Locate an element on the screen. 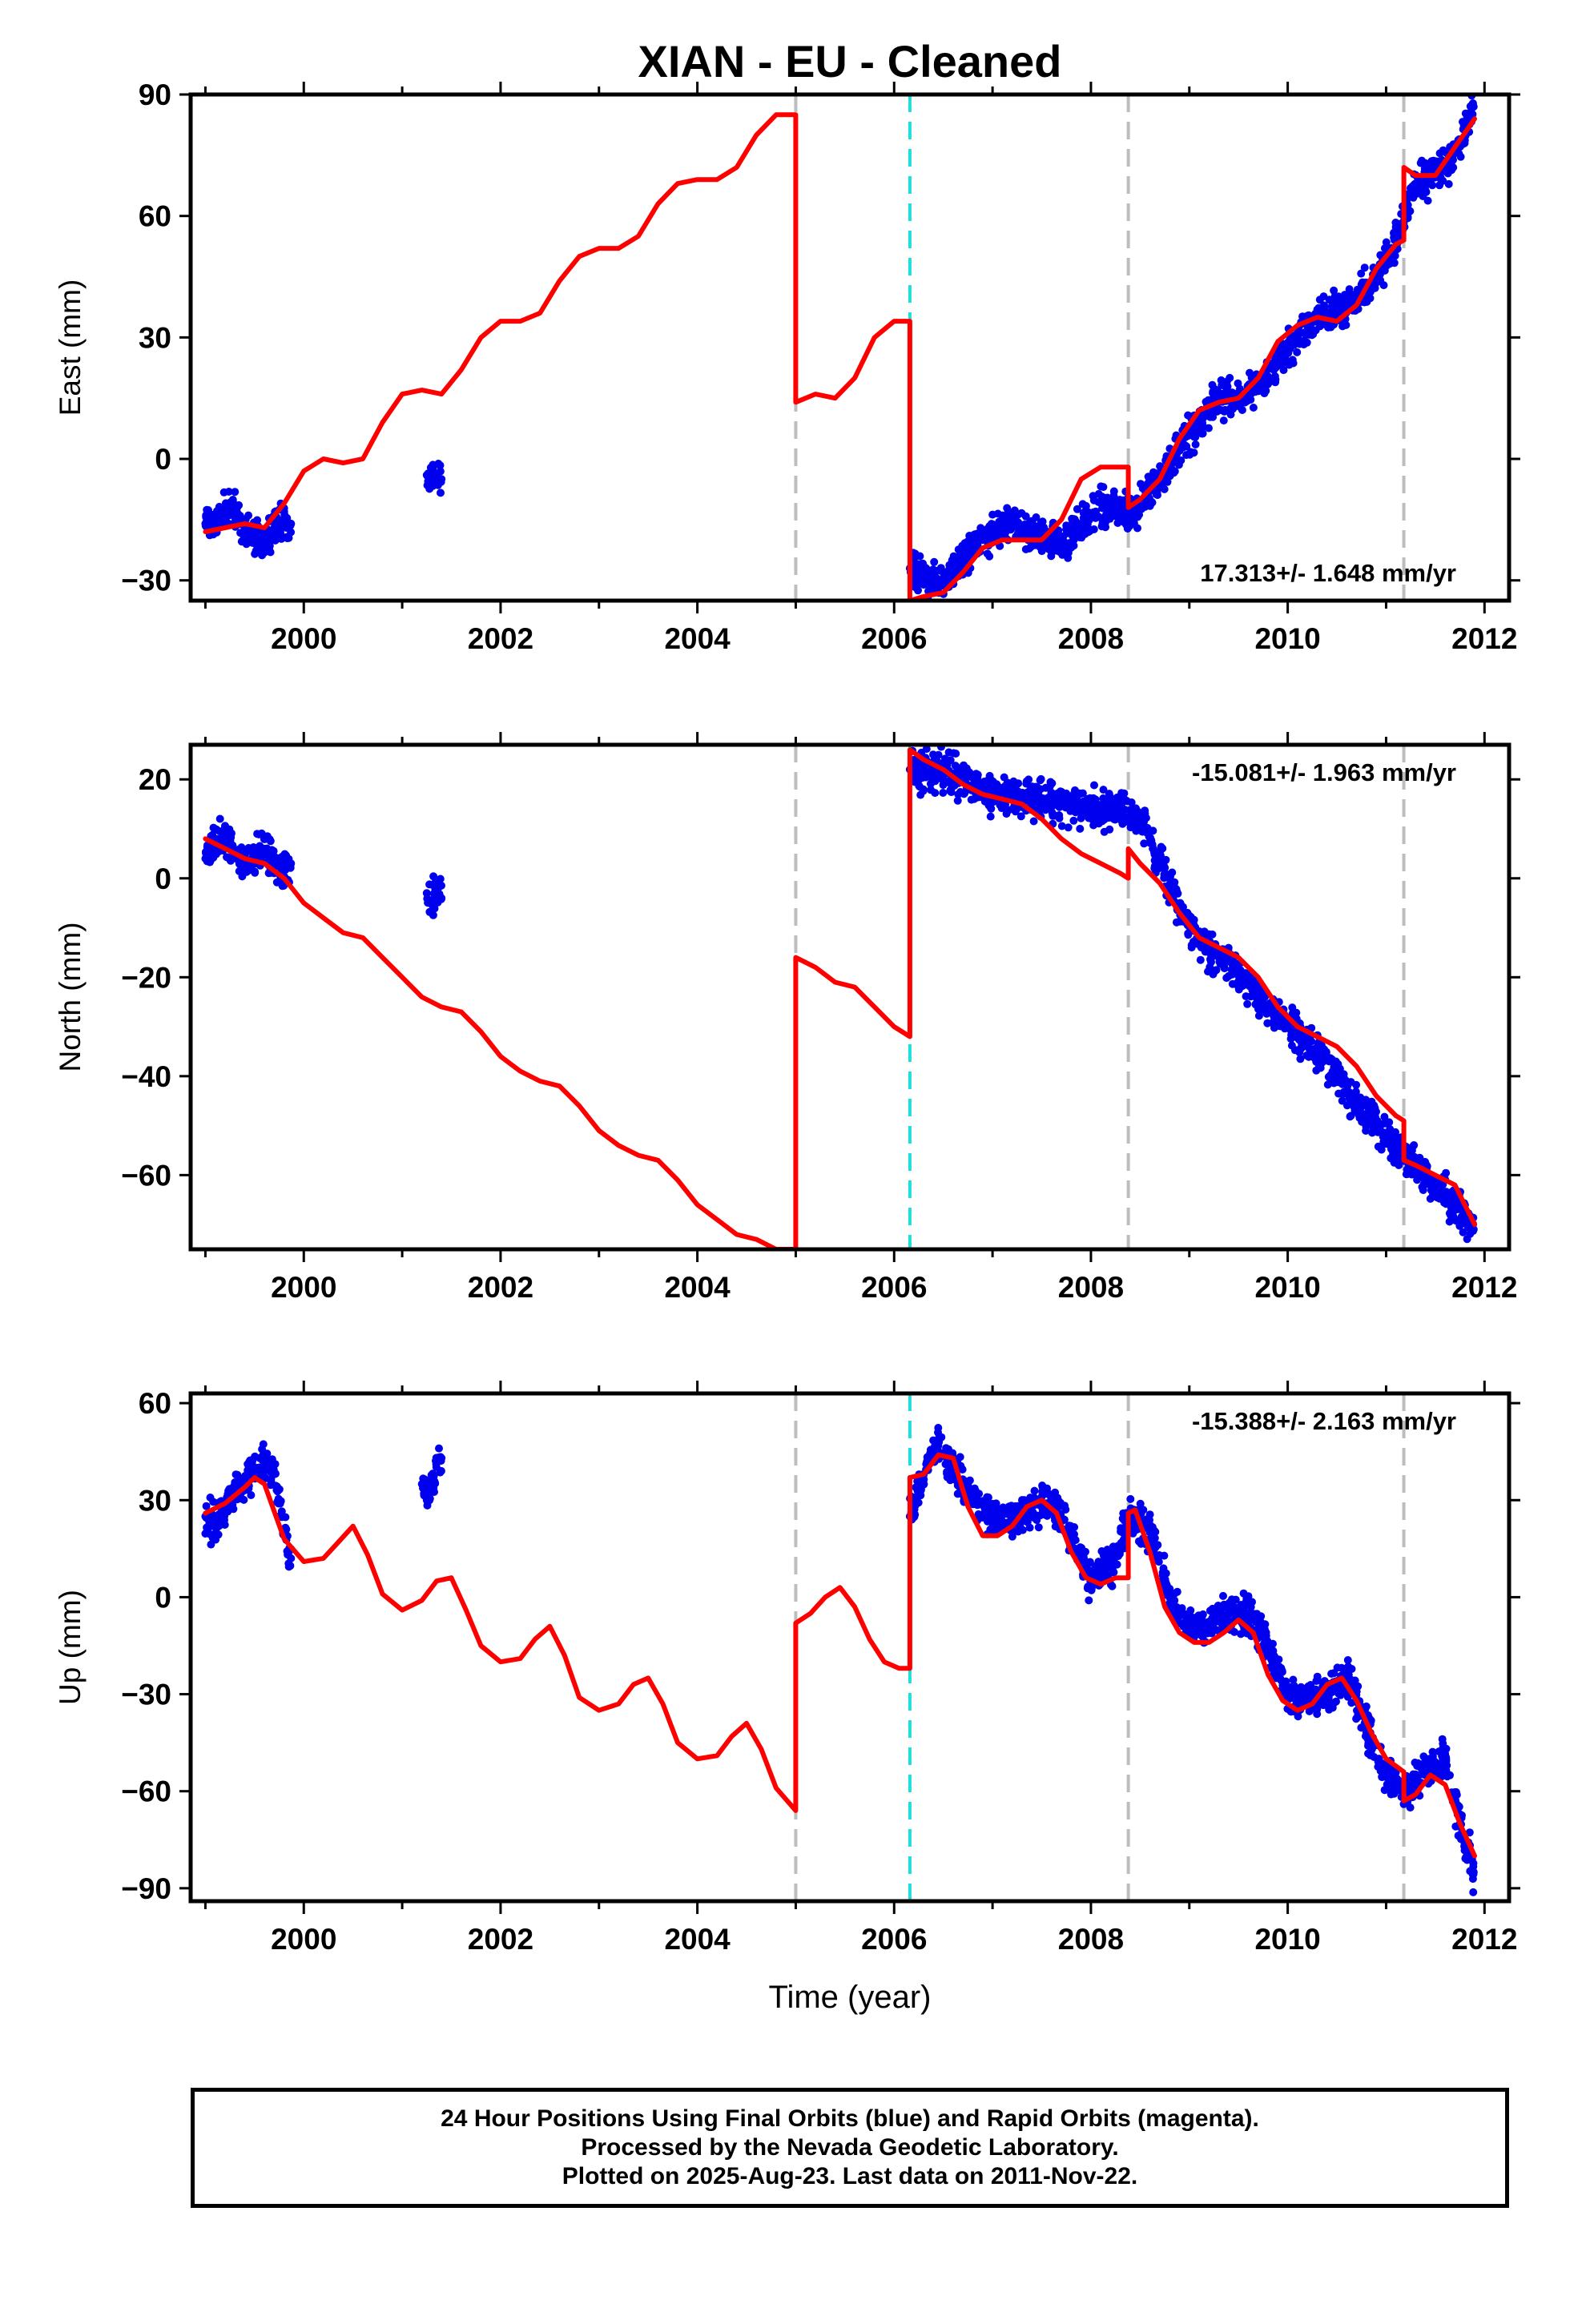  x-tick-label: 2006 is located at coordinates (894, 1287).